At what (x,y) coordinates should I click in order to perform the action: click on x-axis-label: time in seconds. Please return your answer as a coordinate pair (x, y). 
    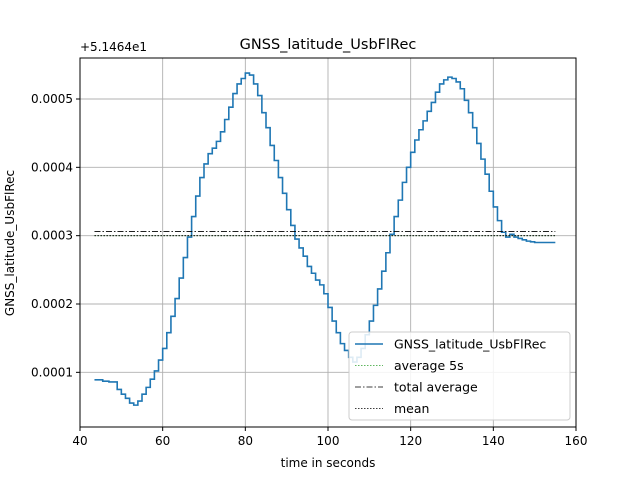
    Looking at the image, I should click on (328, 463).